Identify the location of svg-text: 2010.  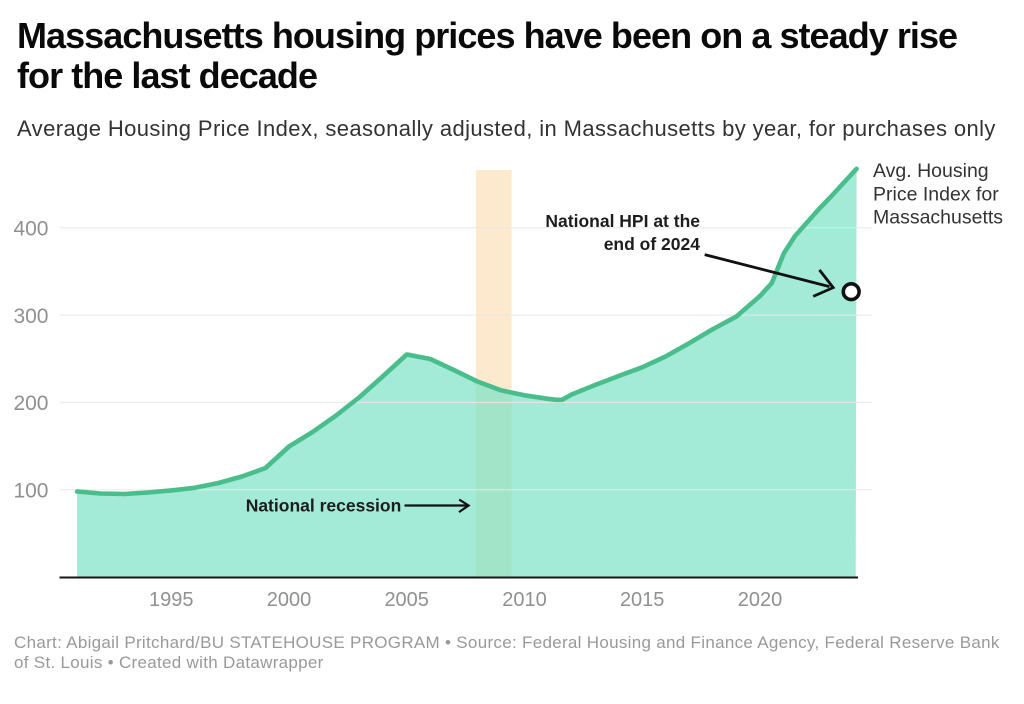
(524, 600).